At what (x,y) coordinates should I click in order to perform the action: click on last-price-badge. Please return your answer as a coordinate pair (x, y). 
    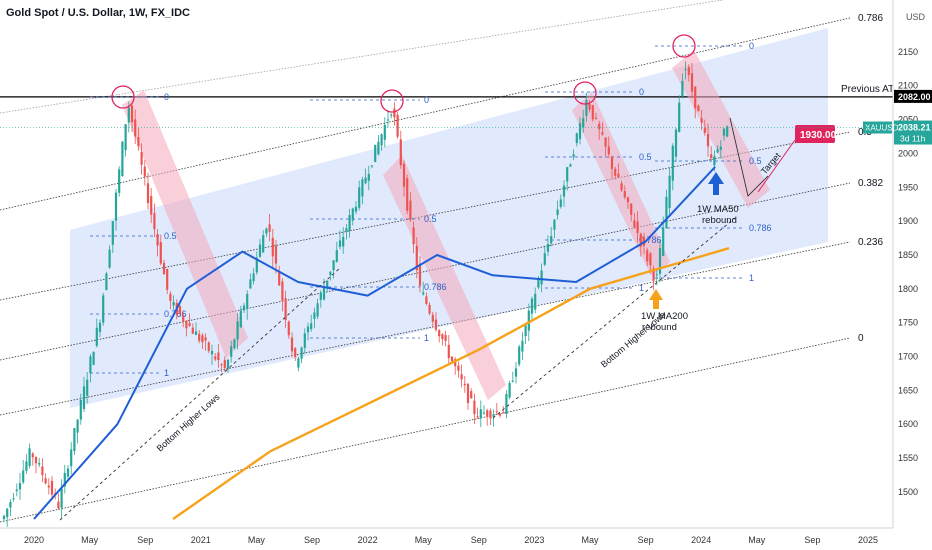
    Looking at the image, I should click on (913, 132).